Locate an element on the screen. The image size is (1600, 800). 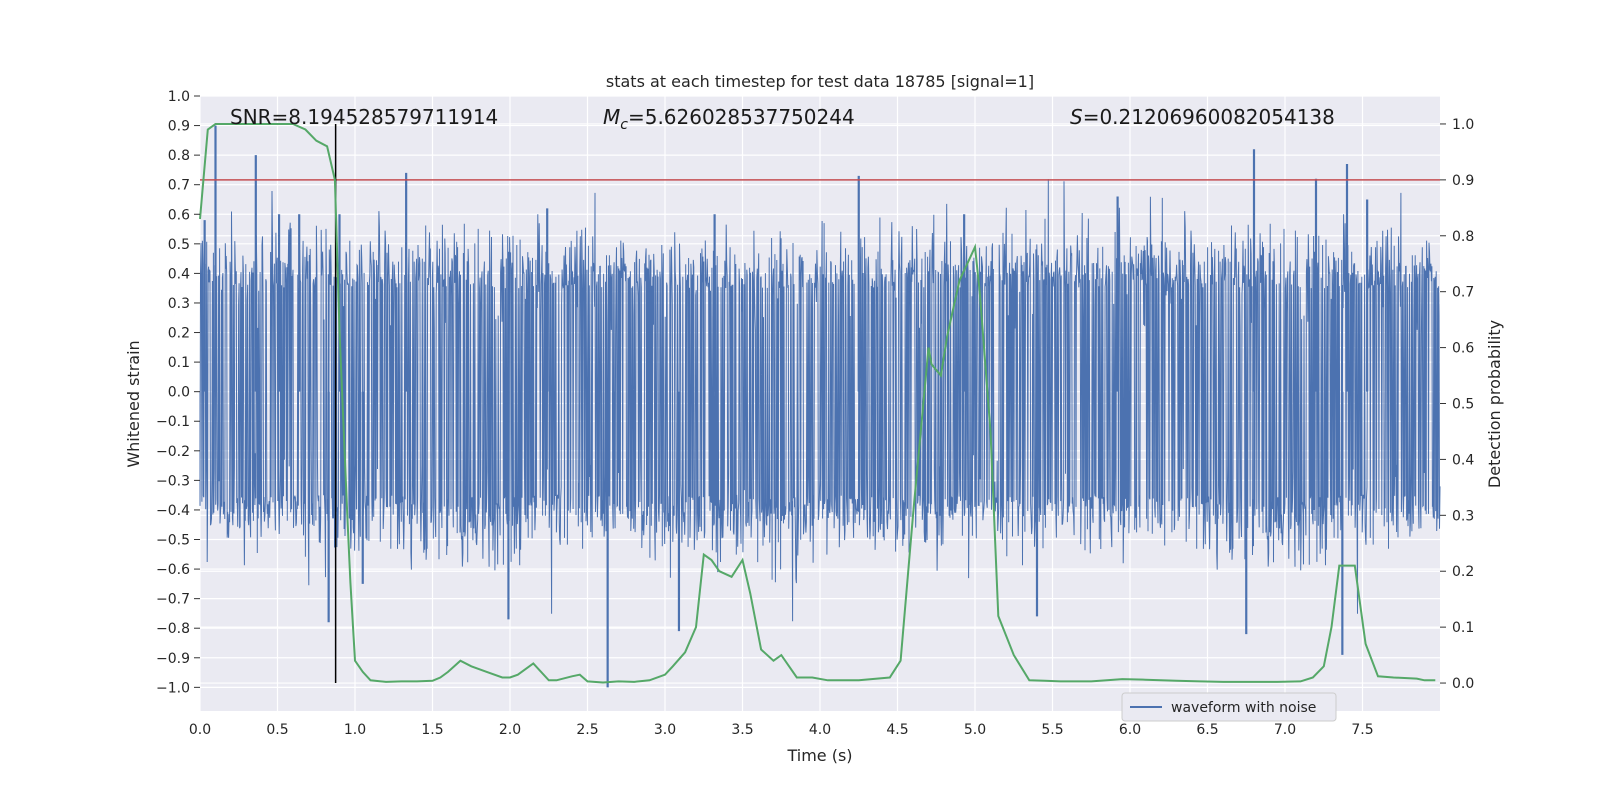
legend-box is located at coordinates (1229, 707).